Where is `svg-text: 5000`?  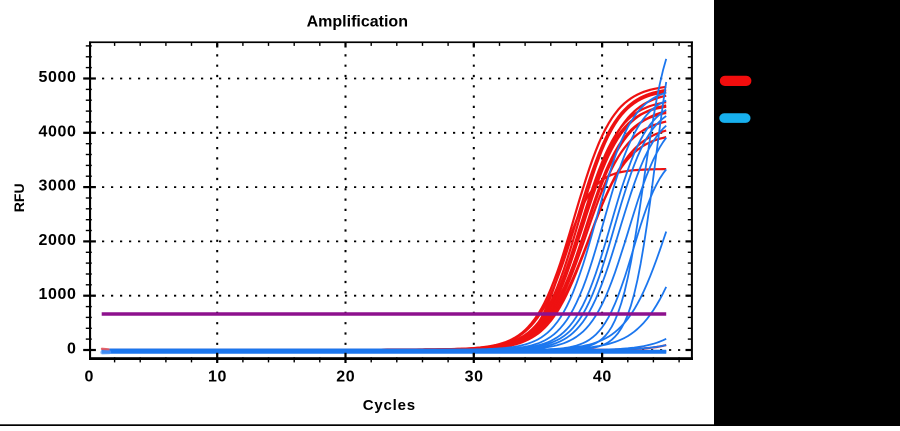
svg-text: 5000 is located at coordinates (58, 77).